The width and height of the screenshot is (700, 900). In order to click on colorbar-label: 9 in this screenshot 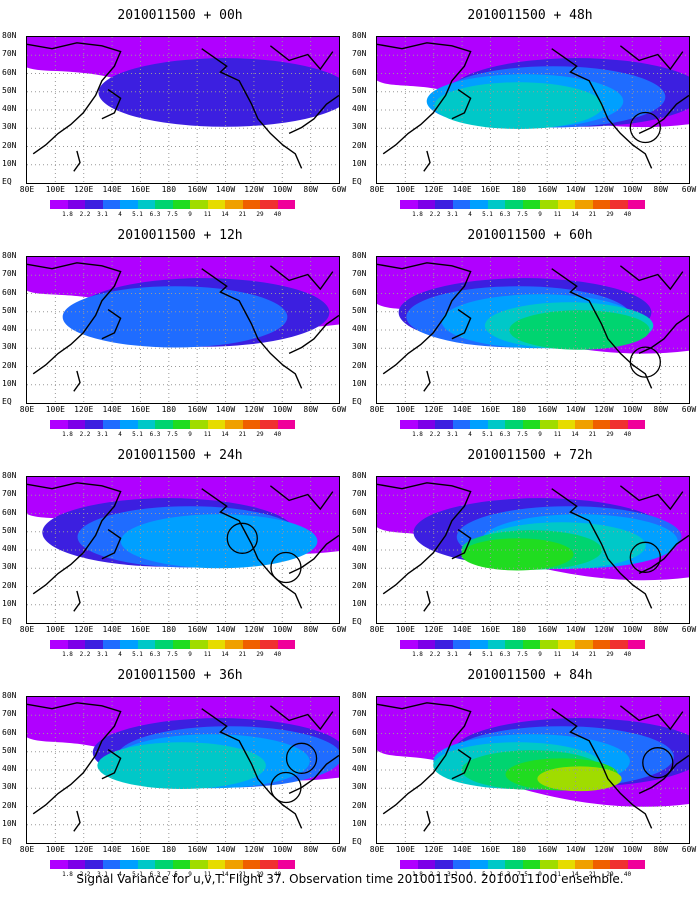, I will do `click(190, 874)`.